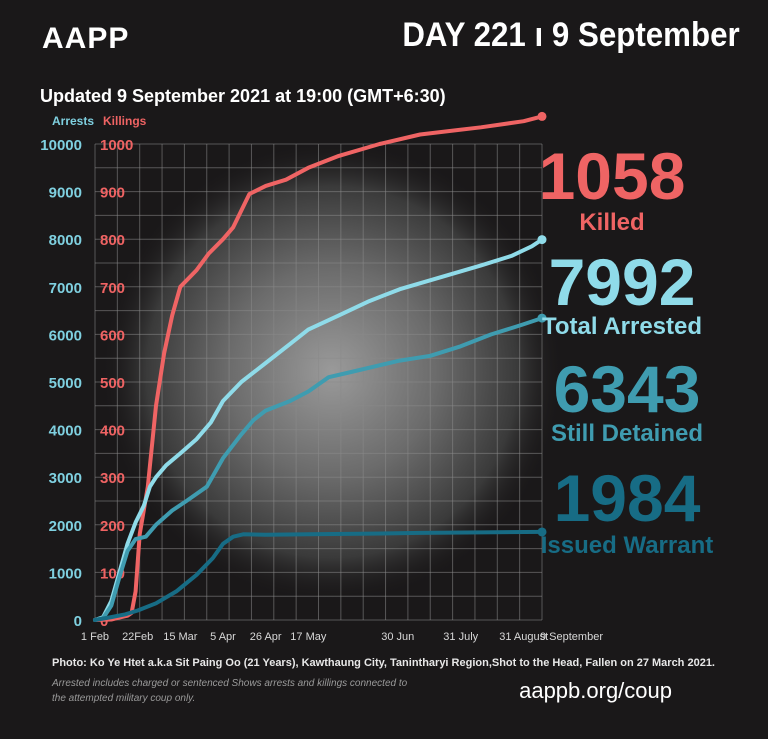  I want to click on x-tick-label: 31 August, so click(523, 637).